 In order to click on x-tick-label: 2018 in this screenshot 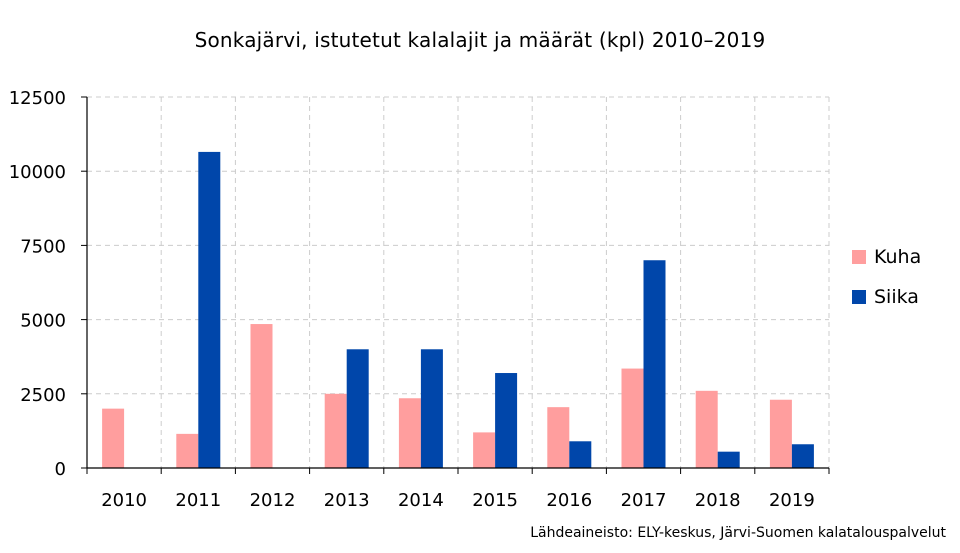, I will do `click(718, 500)`.